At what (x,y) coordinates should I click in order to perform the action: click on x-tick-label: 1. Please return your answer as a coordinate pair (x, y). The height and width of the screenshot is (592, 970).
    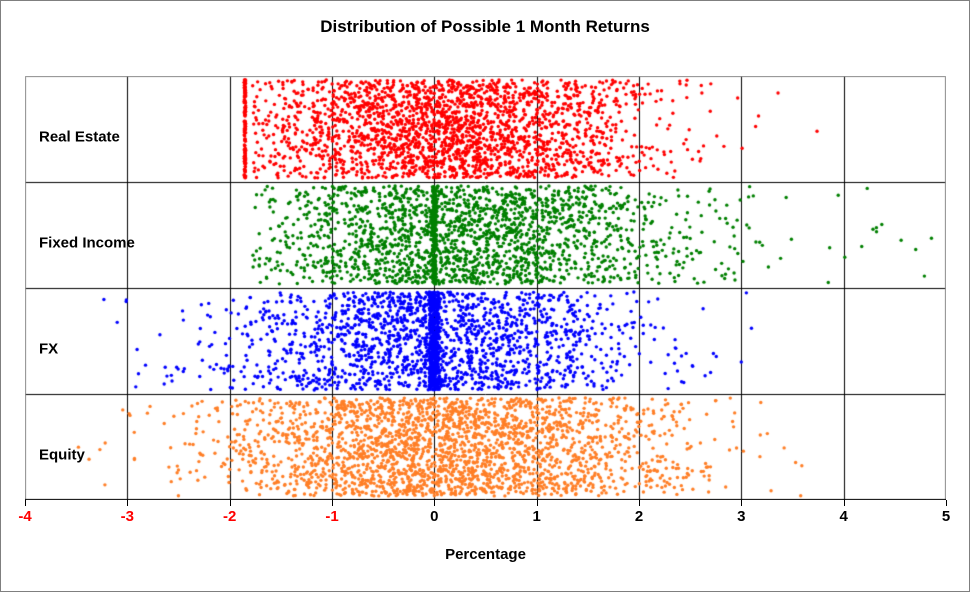
    Looking at the image, I should click on (536, 516).